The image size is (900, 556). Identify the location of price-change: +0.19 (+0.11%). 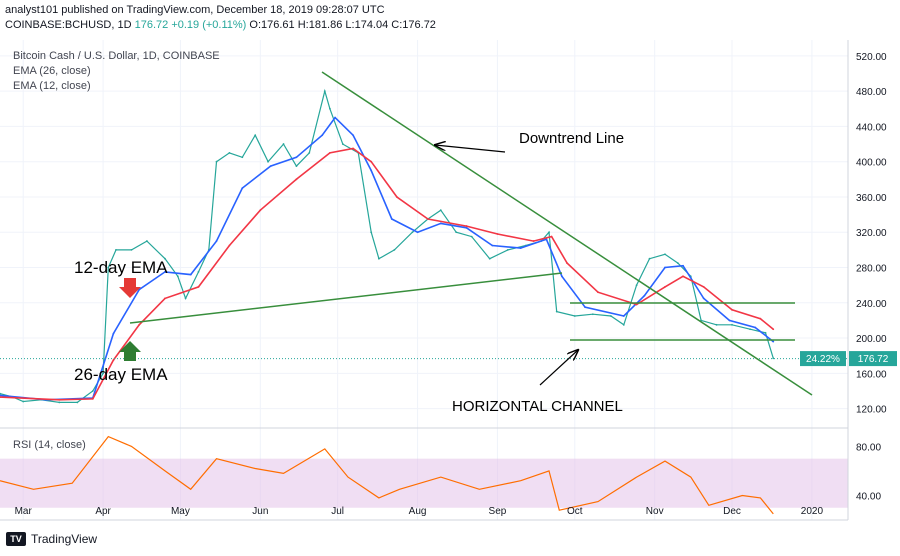
(209, 25).